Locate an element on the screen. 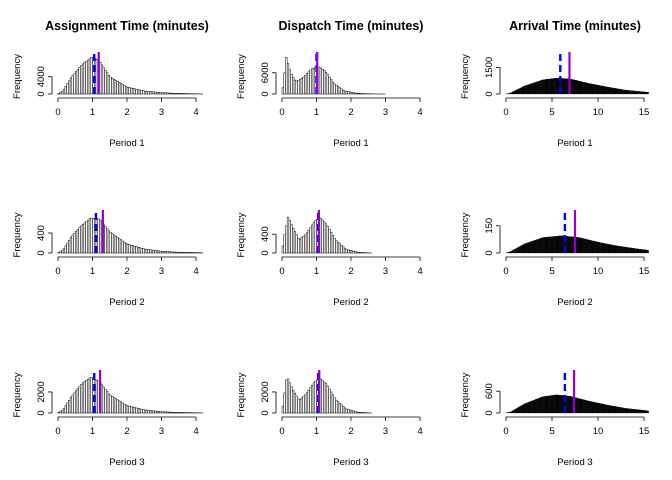 Image resolution: width=672 pixels, height=480 pixels. x-tick-label: 1 is located at coordinates (92, 271).